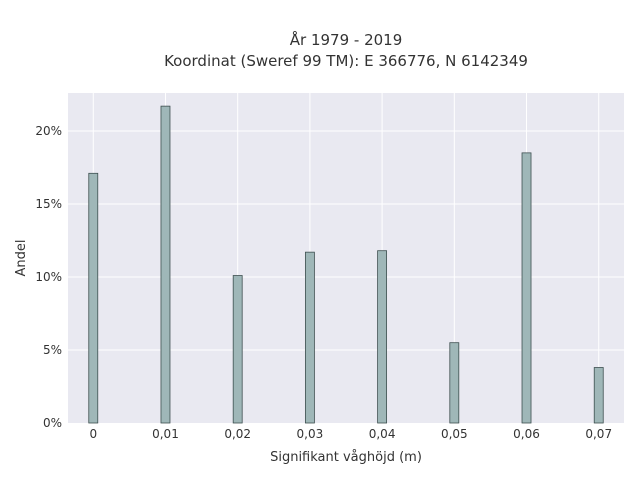 This screenshot has height=480, width=640. What do you see at coordinates (21, 258) in the screenshot?
I see `y-axis-label: Andel` at bounding box center [21, 258].